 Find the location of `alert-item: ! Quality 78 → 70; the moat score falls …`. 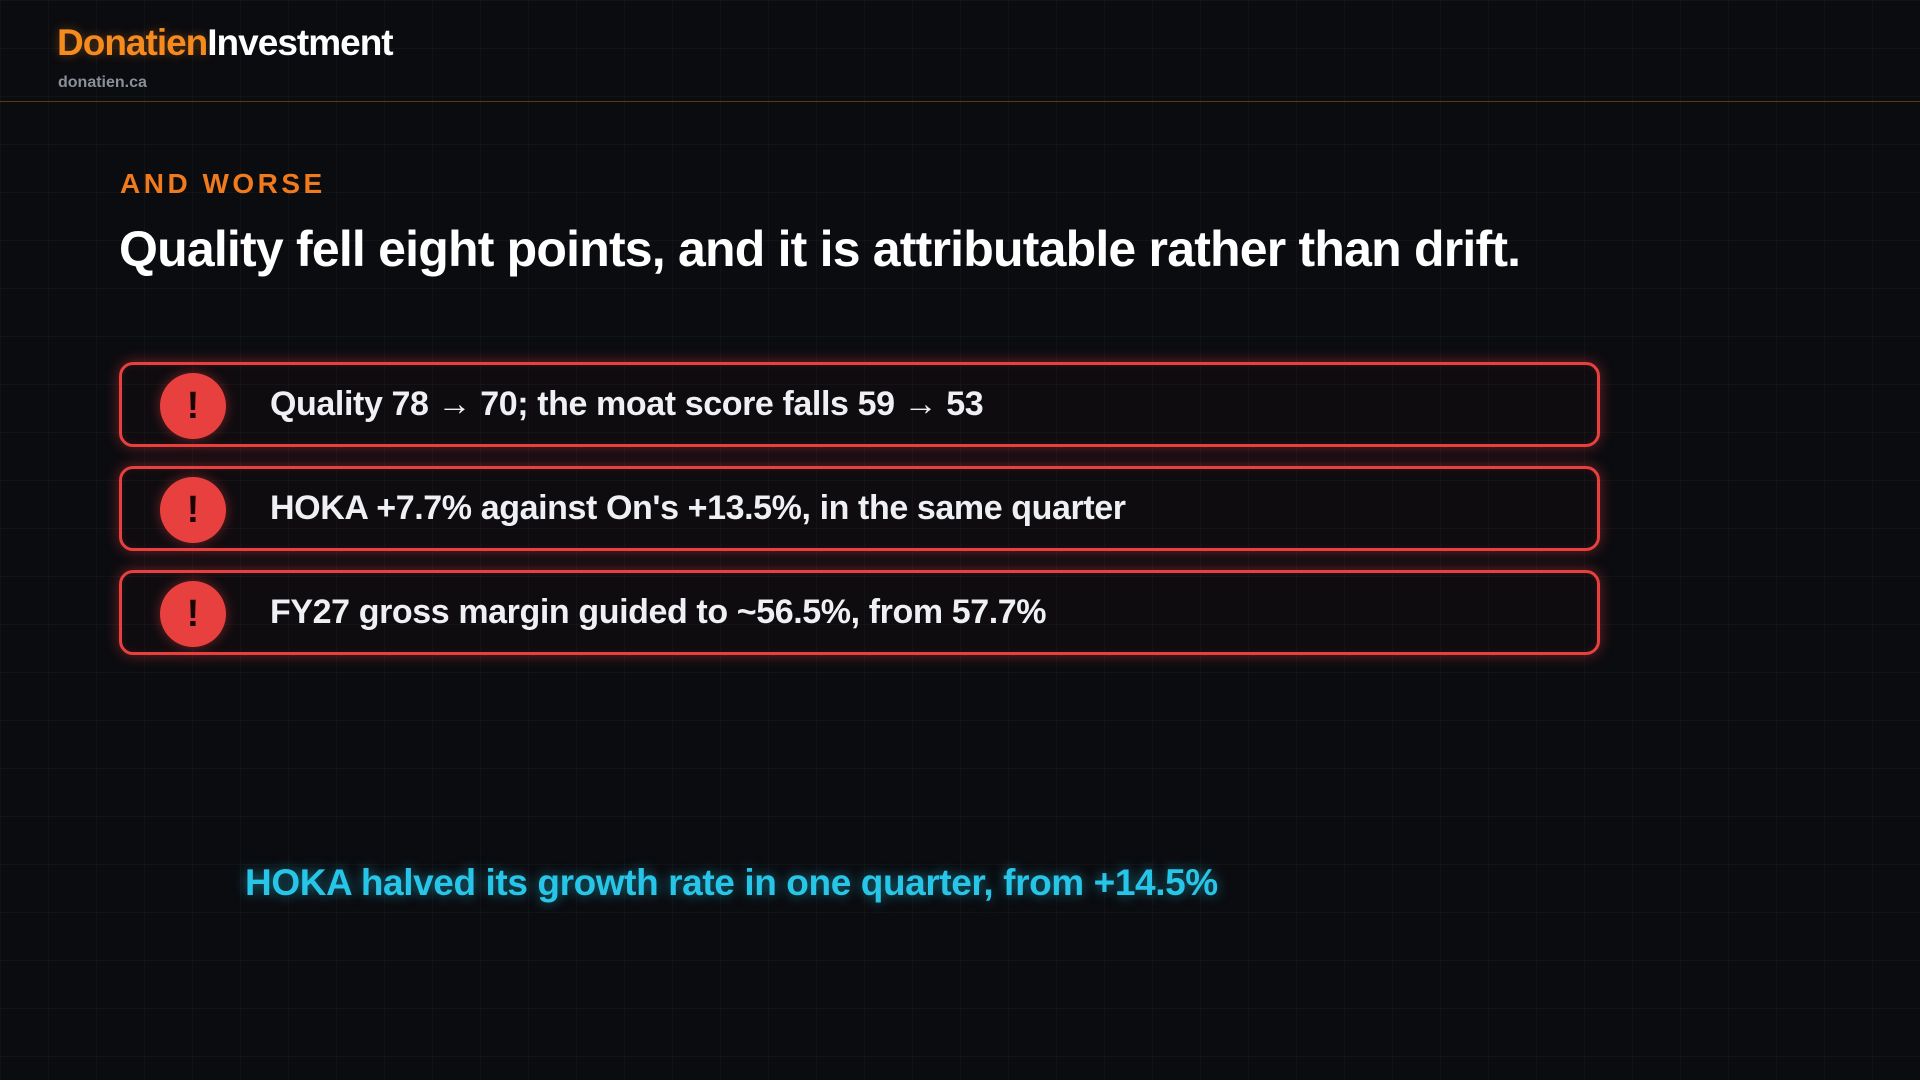

alert-item: ! Quality 78 → 70; the moat score falls … is located at coordinates (859, 404).